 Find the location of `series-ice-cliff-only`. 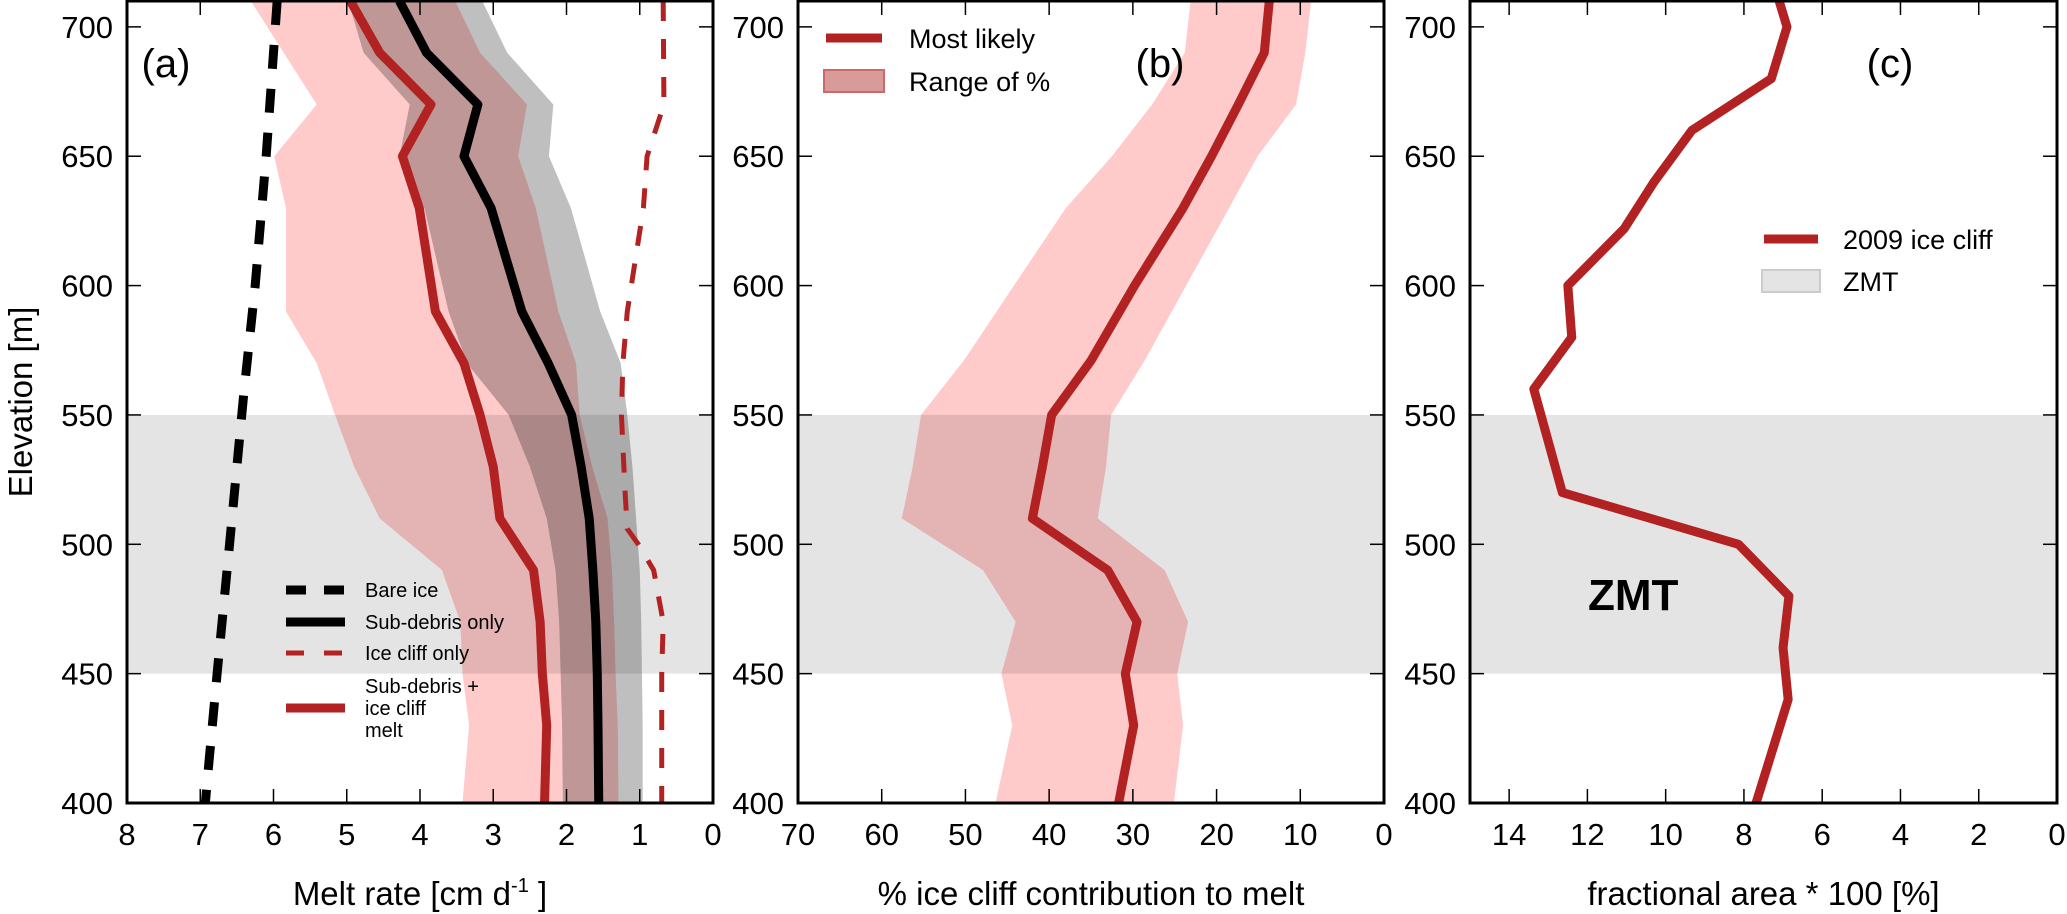

series-ice-cliff-only is located at coordinates (642, 402).